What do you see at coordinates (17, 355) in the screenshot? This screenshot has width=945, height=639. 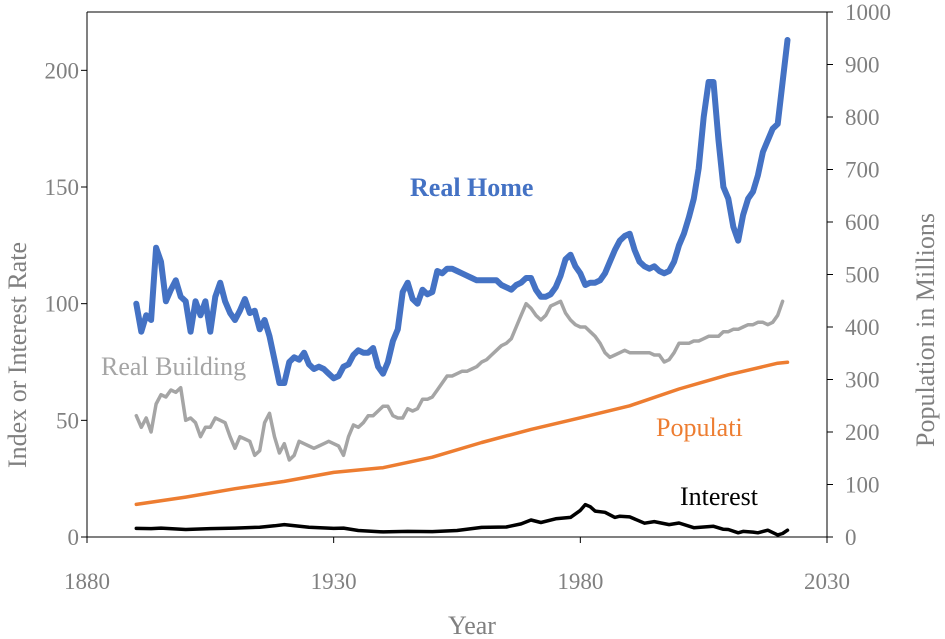 I see `left-axis-title: Index or Interest Rate` at bounding box center [17, 355].